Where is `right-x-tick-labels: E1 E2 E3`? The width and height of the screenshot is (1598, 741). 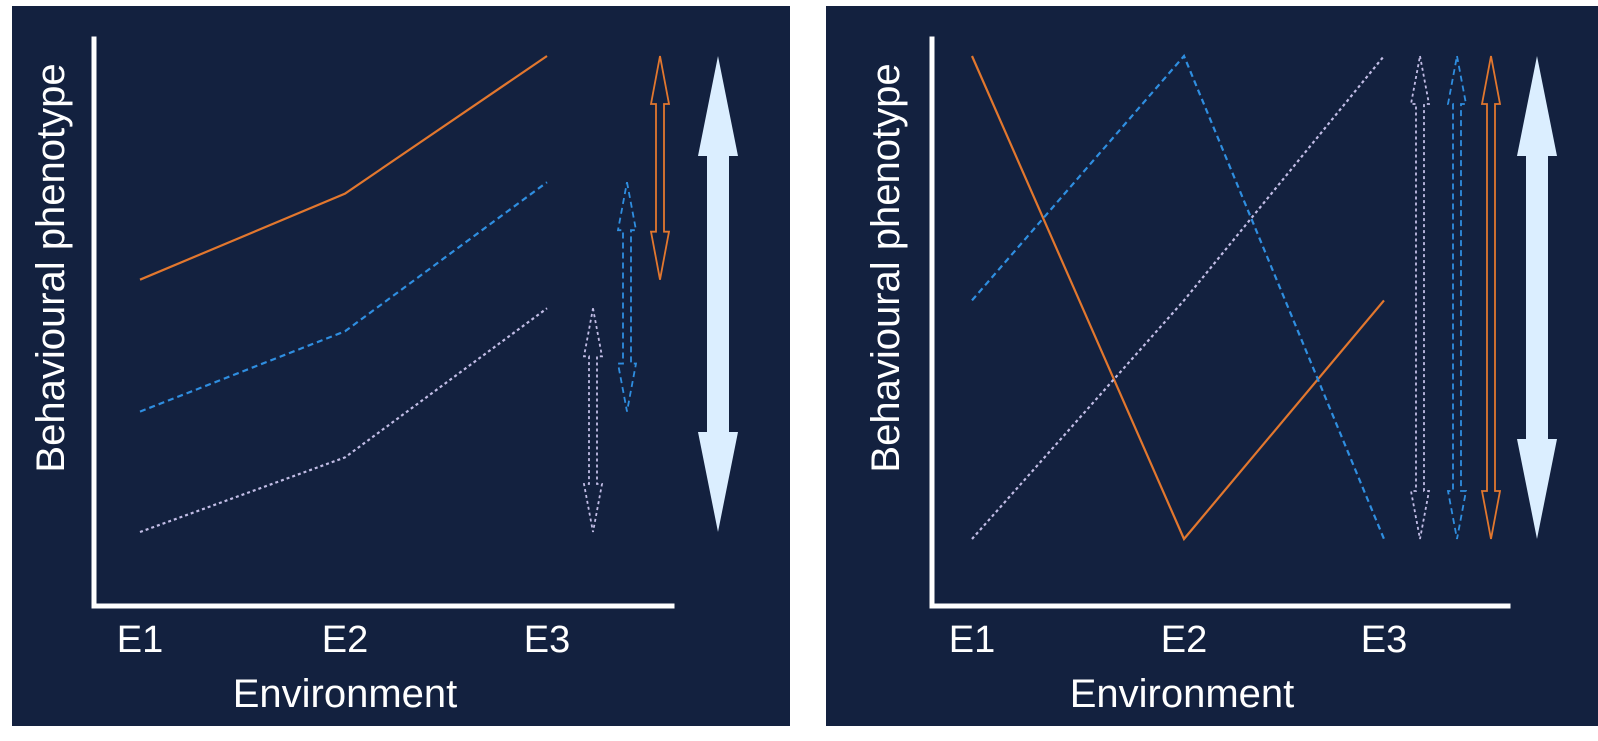
right-x-tick-labels: E1 E2 E3 is located at coordinates (1178, 640).